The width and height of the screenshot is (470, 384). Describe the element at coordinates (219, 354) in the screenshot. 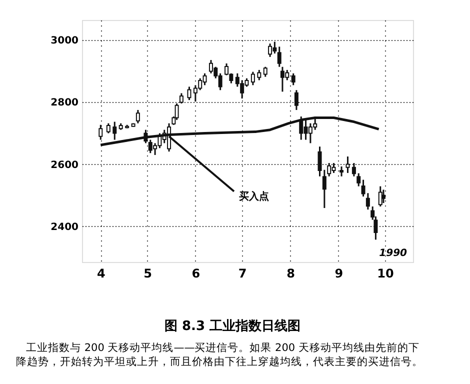

I see `text: 工业指数与 200 天移动平均线——买进信号。如果 200 天移动平均线由先前的下降趋势，开始转为平坦或上升，而且价格由下往上穿越均线，代表主要的买进信号。` at that location.